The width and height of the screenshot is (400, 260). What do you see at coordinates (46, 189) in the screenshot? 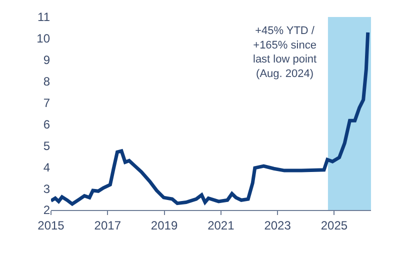
I see `y-tick-label: 3` at bounding box center [46, 189].